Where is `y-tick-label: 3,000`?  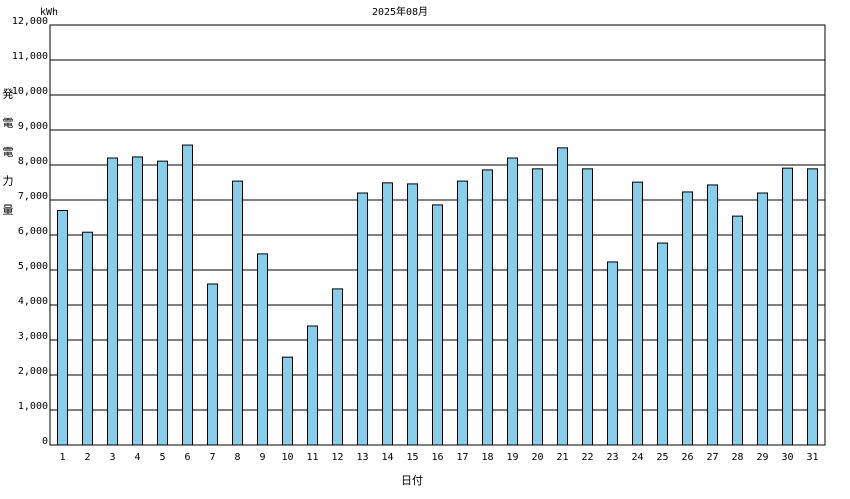 y-tick-label: 3,000 is located at coordinates (33, 336).